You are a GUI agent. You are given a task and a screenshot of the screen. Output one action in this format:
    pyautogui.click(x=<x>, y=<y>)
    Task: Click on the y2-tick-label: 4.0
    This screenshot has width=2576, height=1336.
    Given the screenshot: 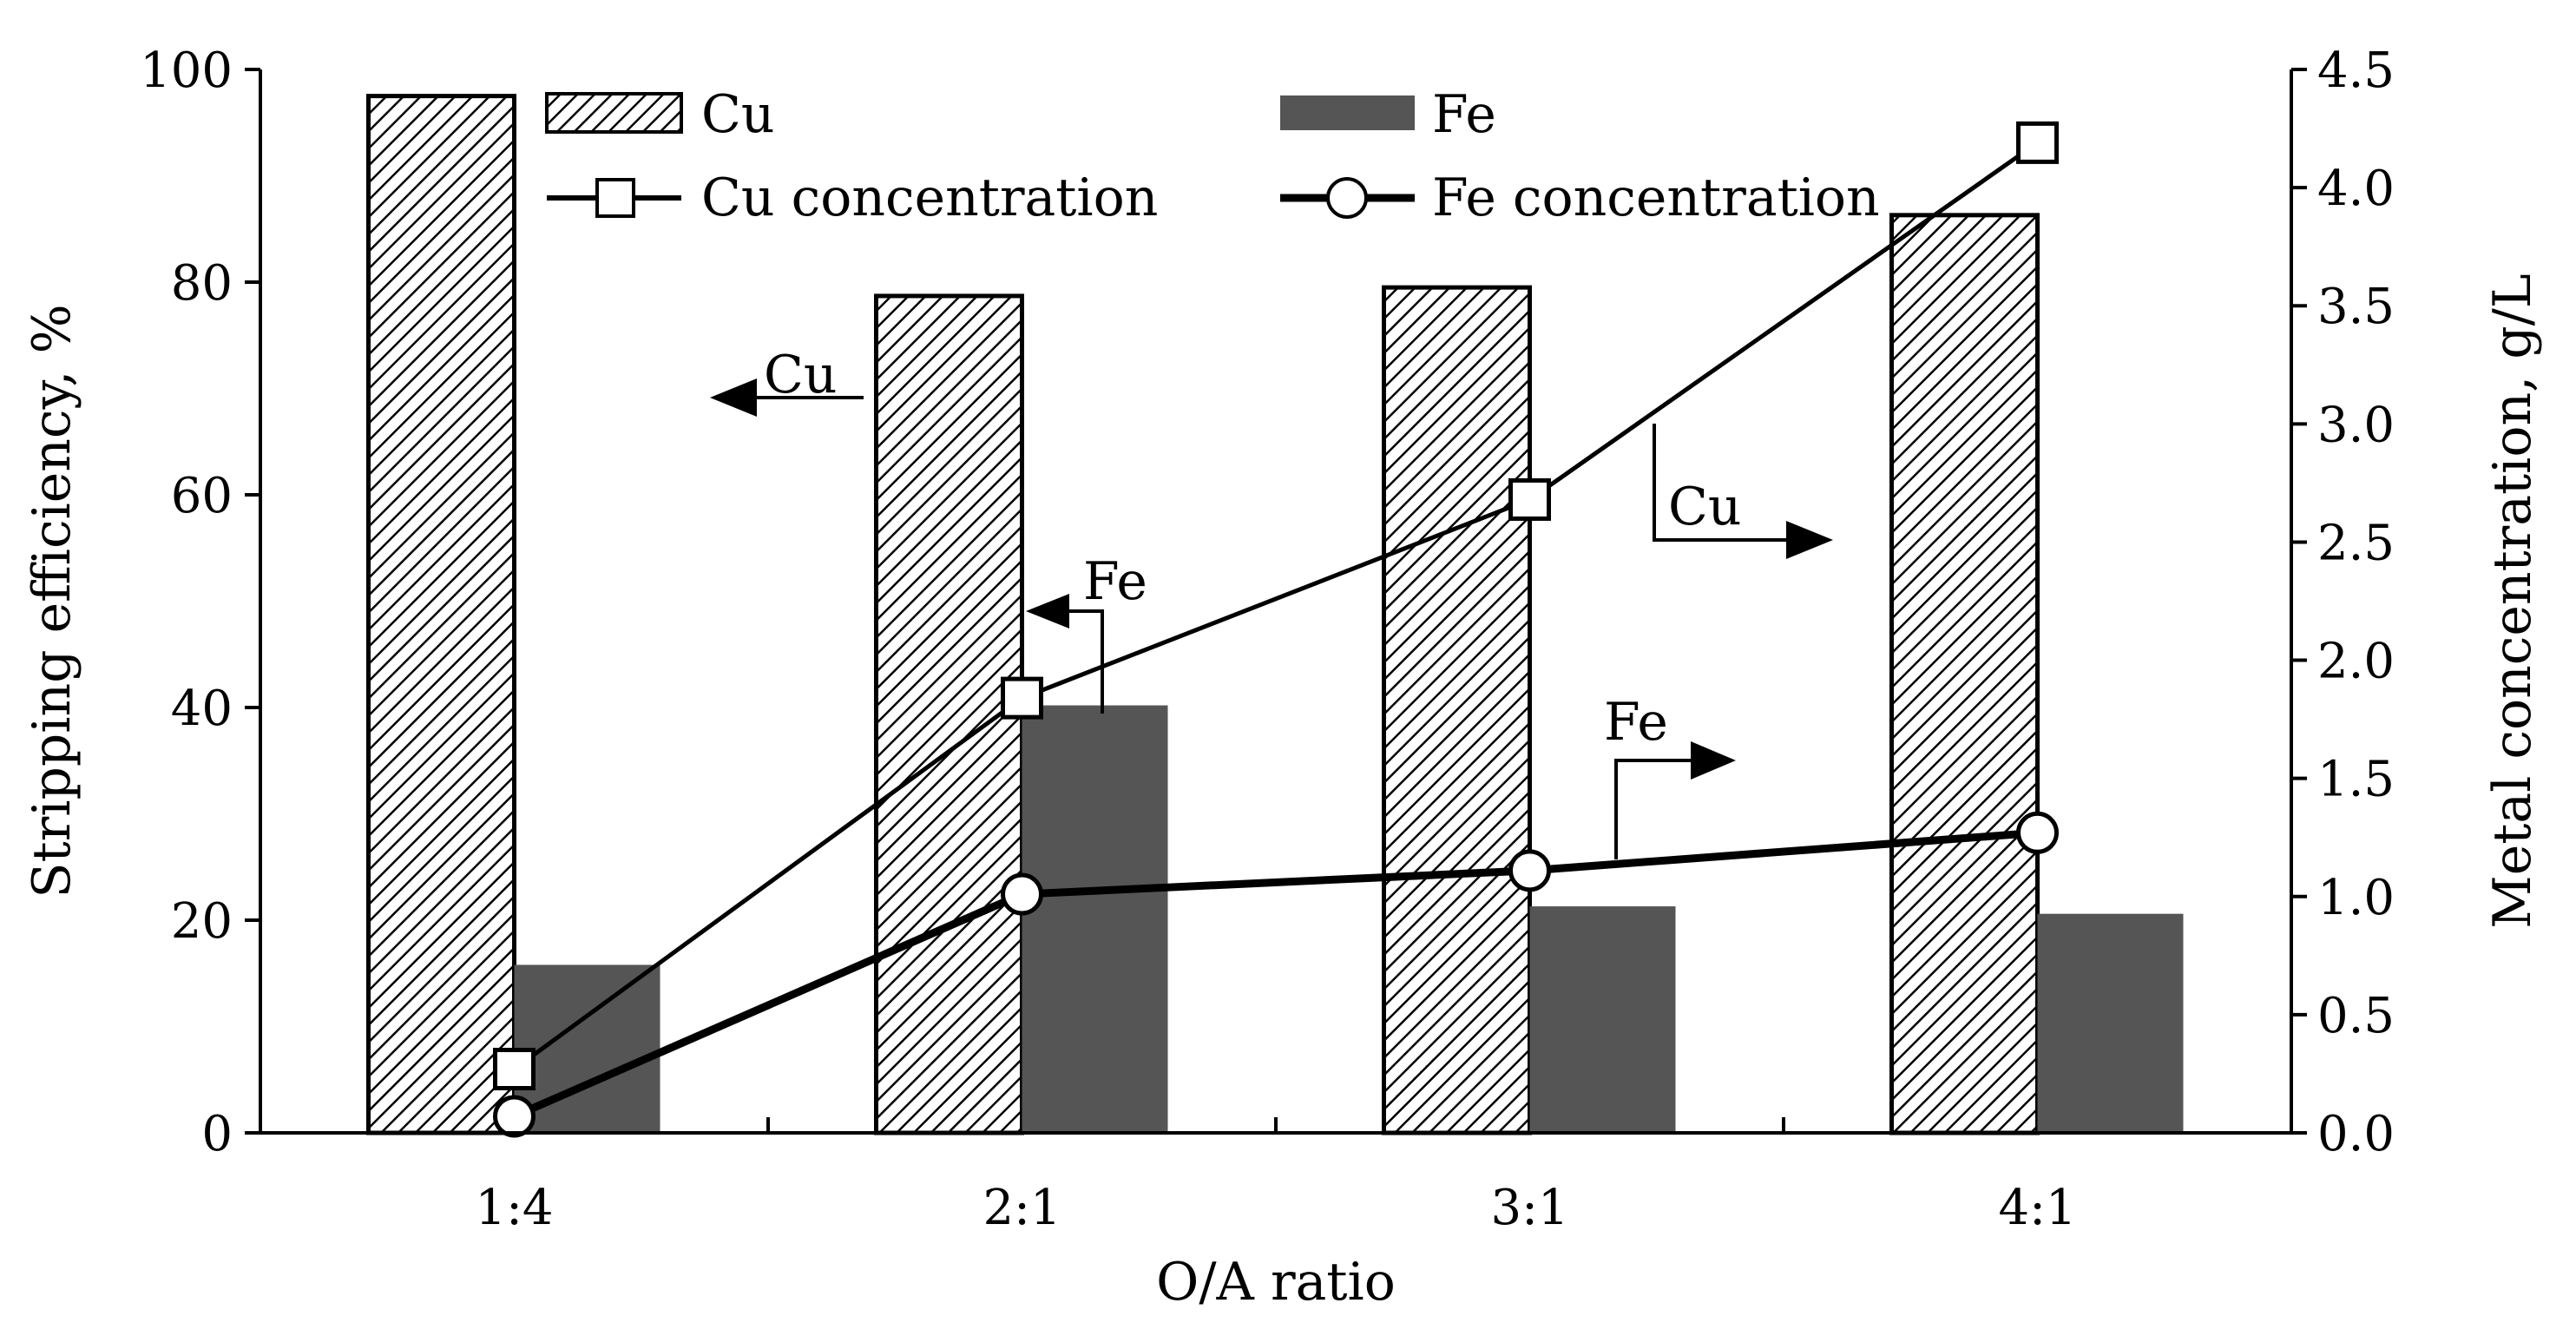 What is the action you would take?
    pyautogui.click(x=2356, y=189)
    